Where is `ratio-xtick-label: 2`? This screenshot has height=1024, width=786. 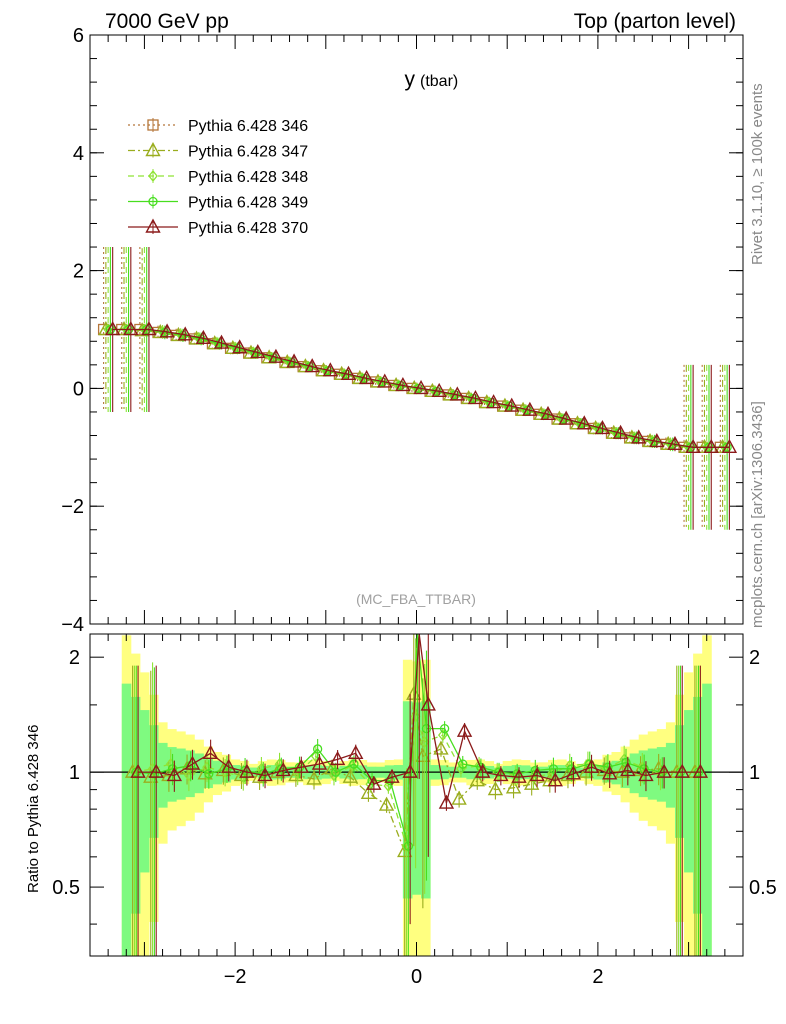
ratio-xtick-label: 2 is located at coordinates (597, 977).